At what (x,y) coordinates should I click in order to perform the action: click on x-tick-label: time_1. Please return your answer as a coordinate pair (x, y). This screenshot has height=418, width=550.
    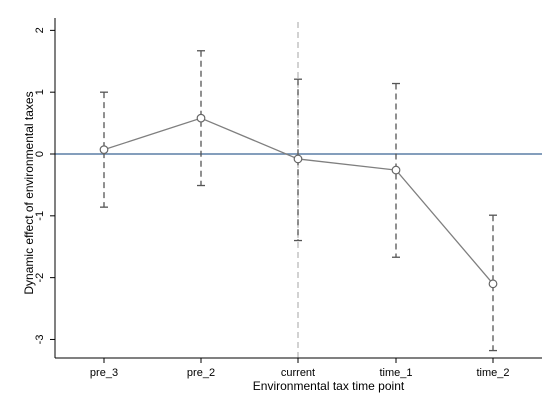
    Looking at the image, I should click on (395, 373).